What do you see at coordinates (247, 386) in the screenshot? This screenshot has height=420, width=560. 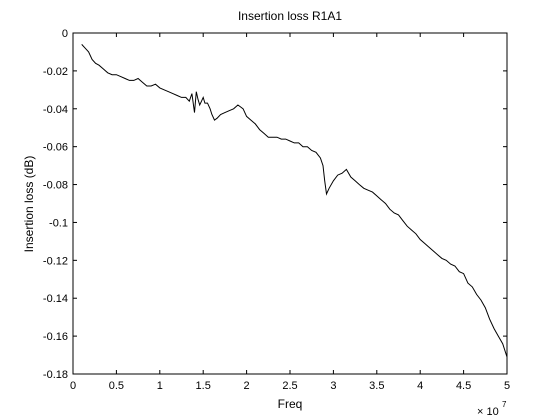 I see `x-tick-label: 2` at bounding box center [247, 386].